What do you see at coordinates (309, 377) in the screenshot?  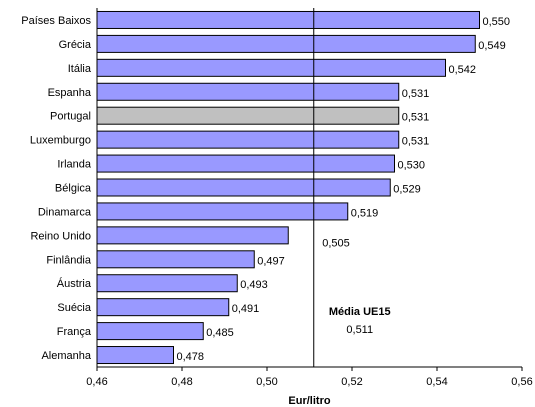 I see `x-axis-ticks: 0,46 0,48 0,50 0,52 0,54 0,56` at bounding box center [309, 377].